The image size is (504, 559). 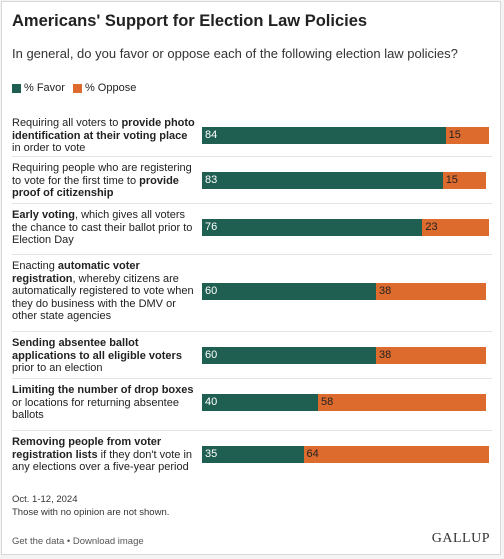 What do you see at coordinates (456, 227) in the screenshot?
I see `bar-oppose: 23` at bounding box center [456, 227].